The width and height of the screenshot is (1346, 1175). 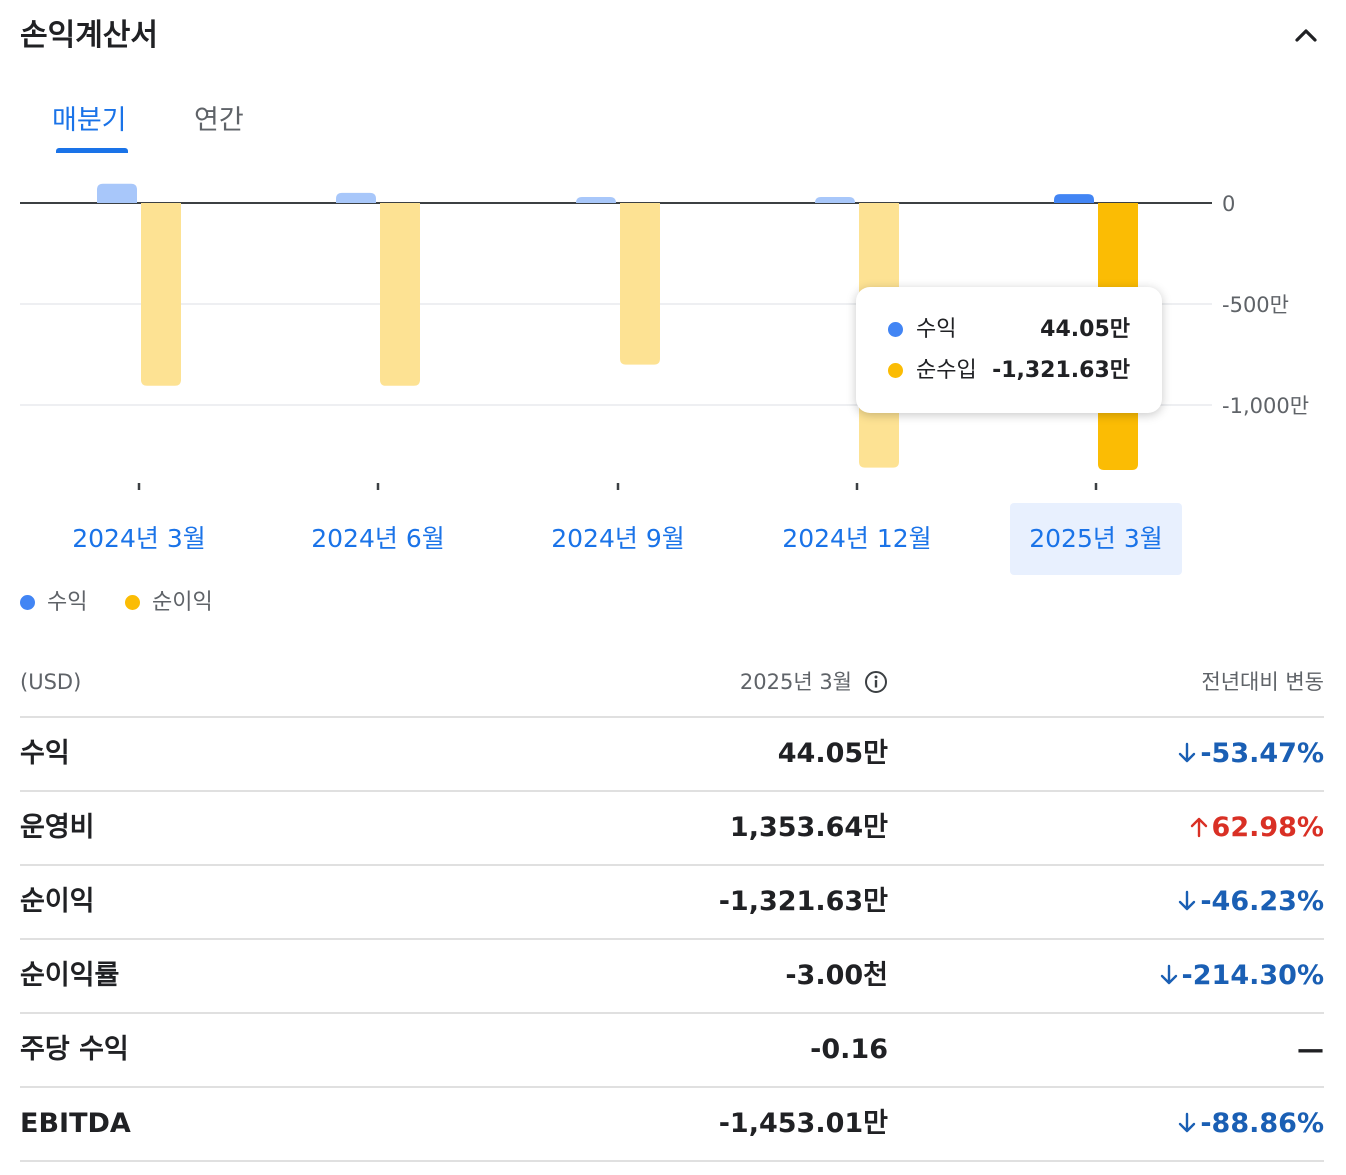 What do you see at coordinates (45, 753) in the screenshot?
I see `row-label: 수익` at bounding box center [45, 753].